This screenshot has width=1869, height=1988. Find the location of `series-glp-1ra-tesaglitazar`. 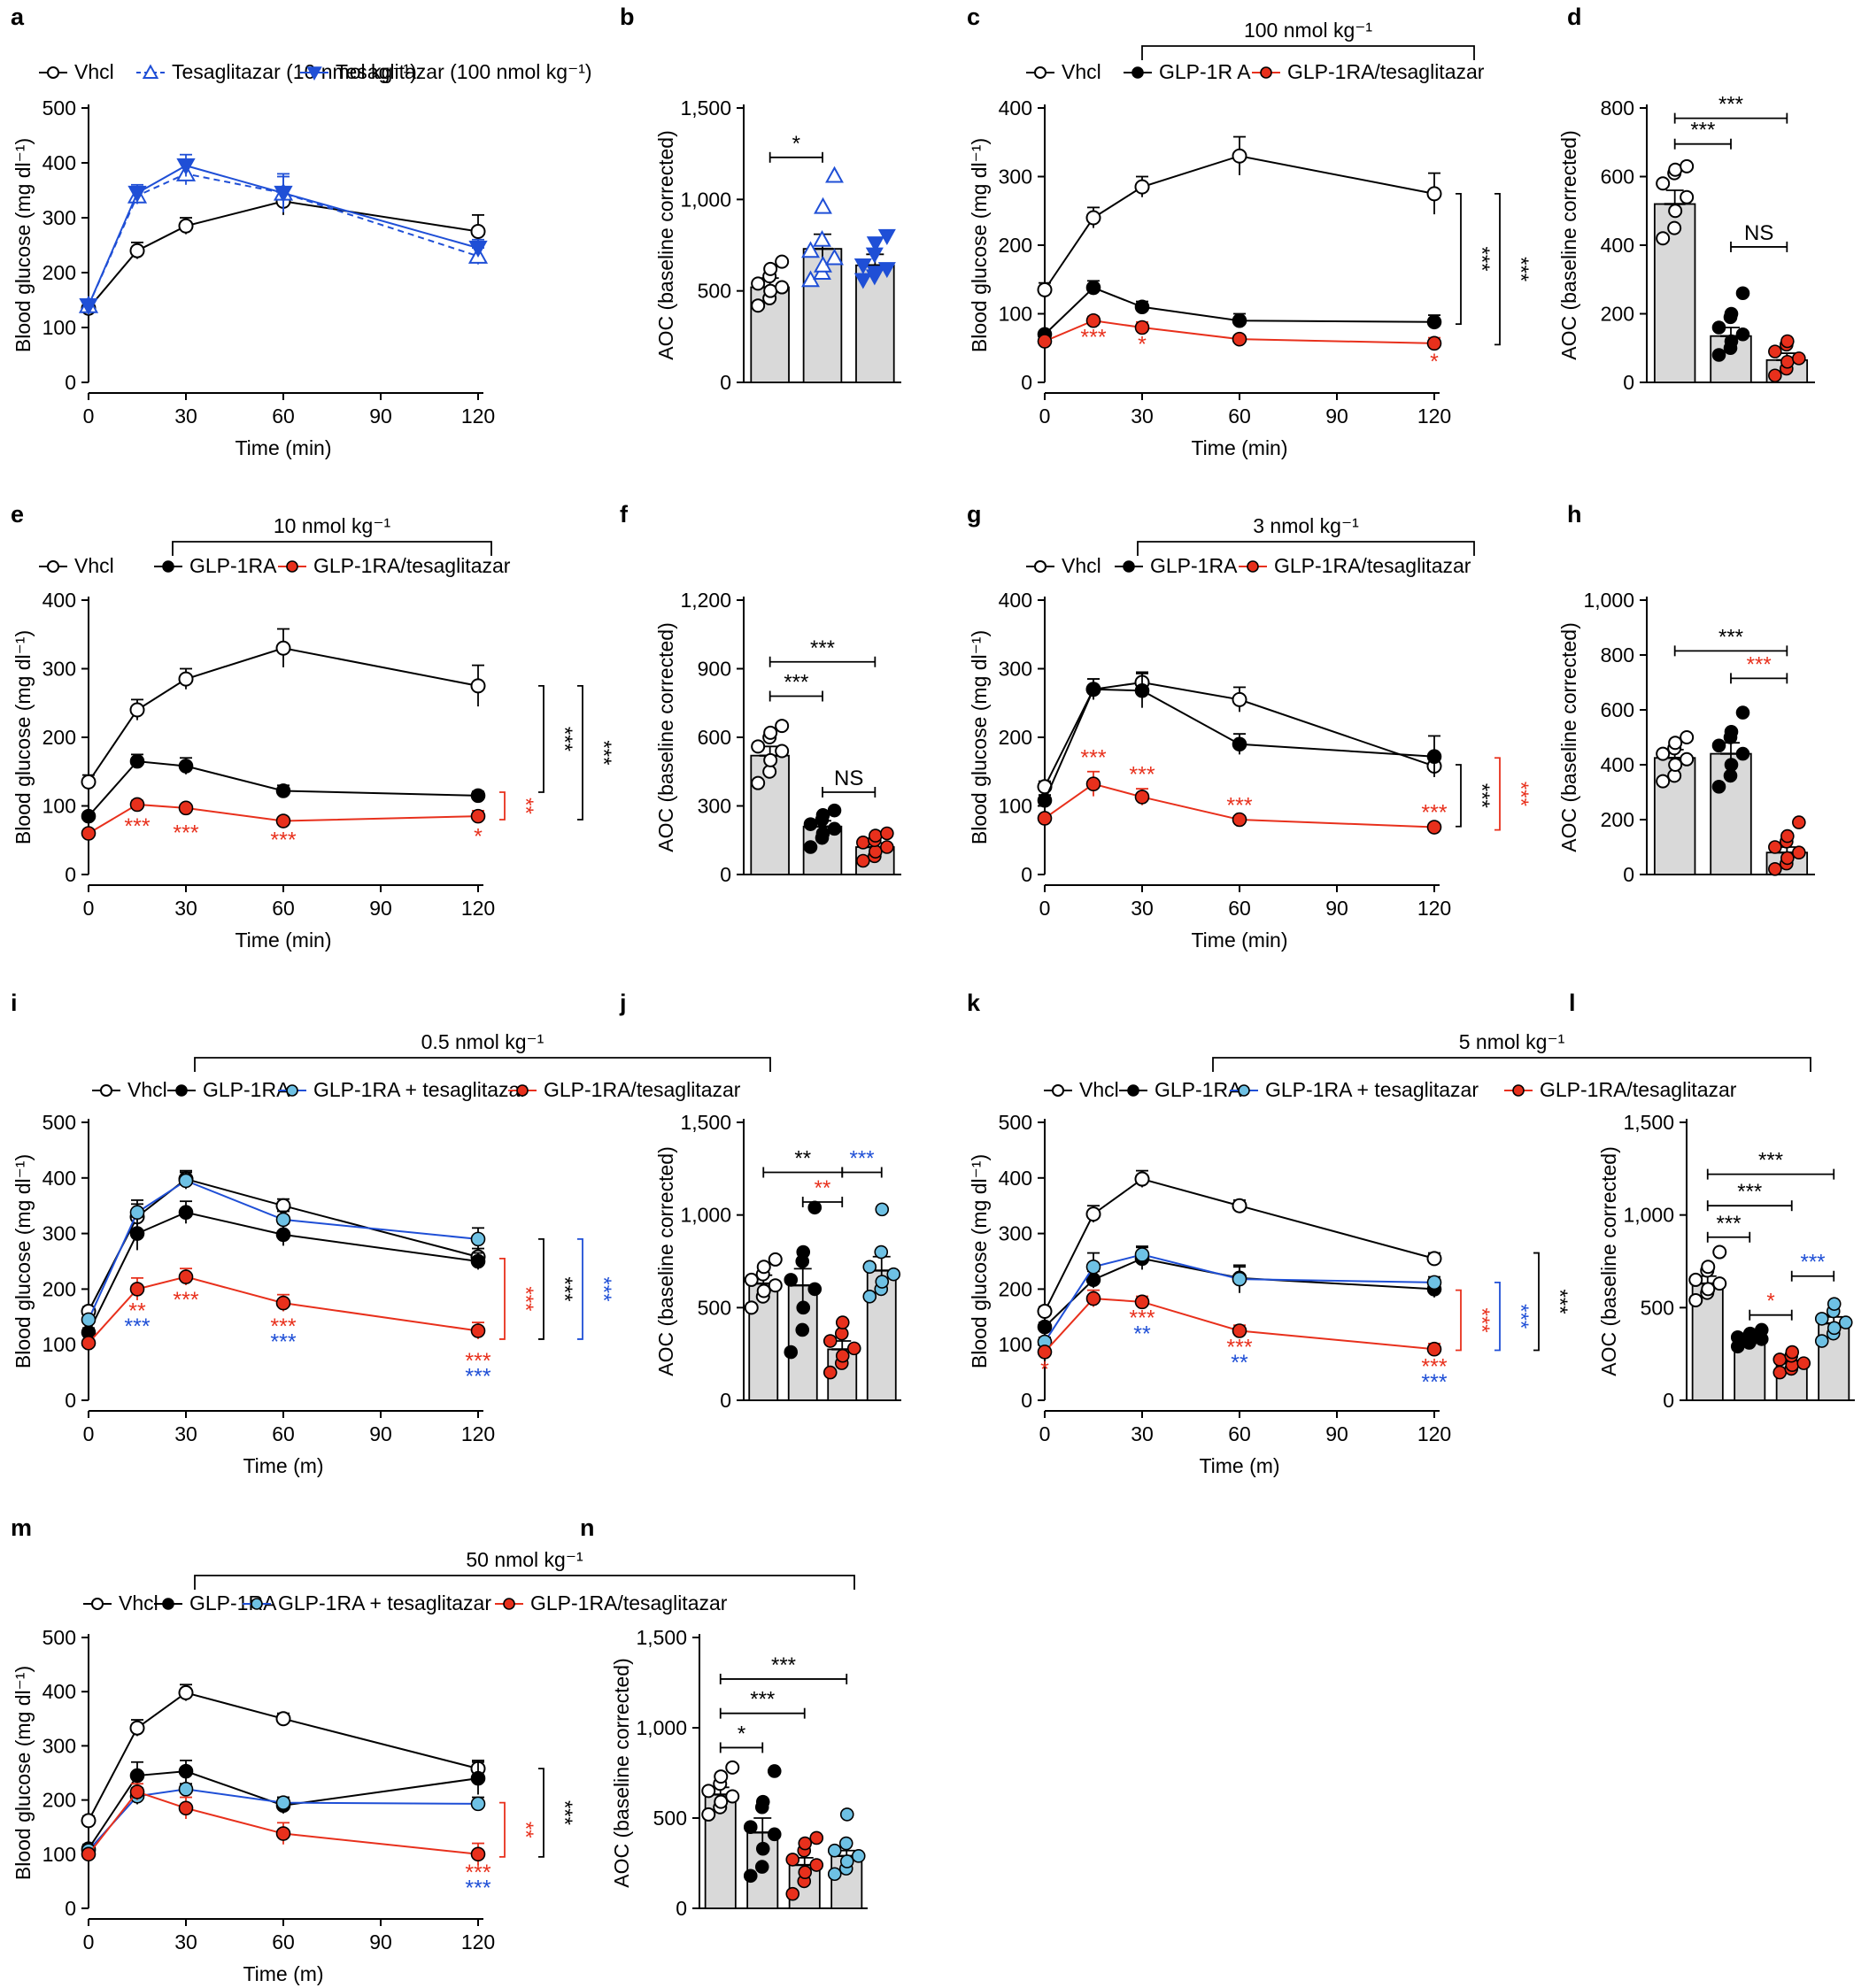

series-glp-1ra-tesaglitazar is located at coordinates (1239, 1324).